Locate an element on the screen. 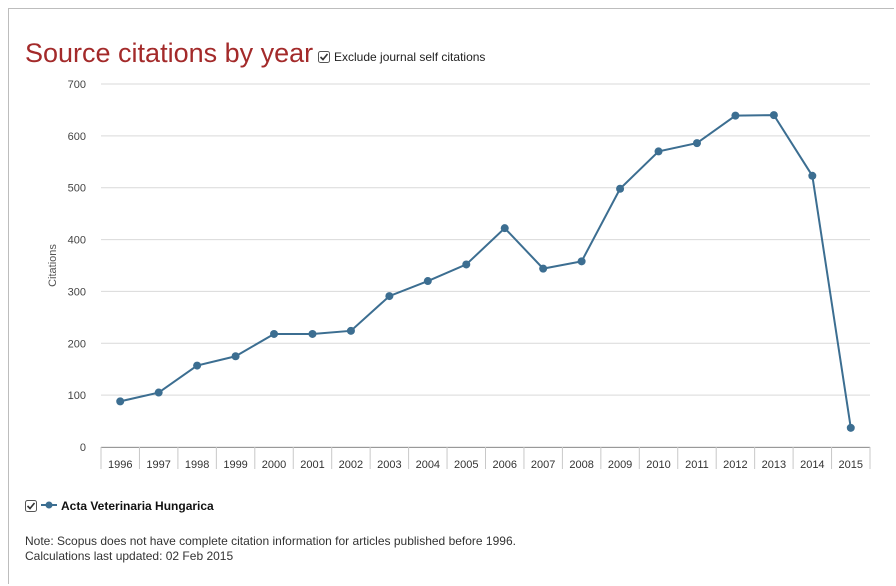  y-tick-label: 600 is located at coordinates (77, 137).